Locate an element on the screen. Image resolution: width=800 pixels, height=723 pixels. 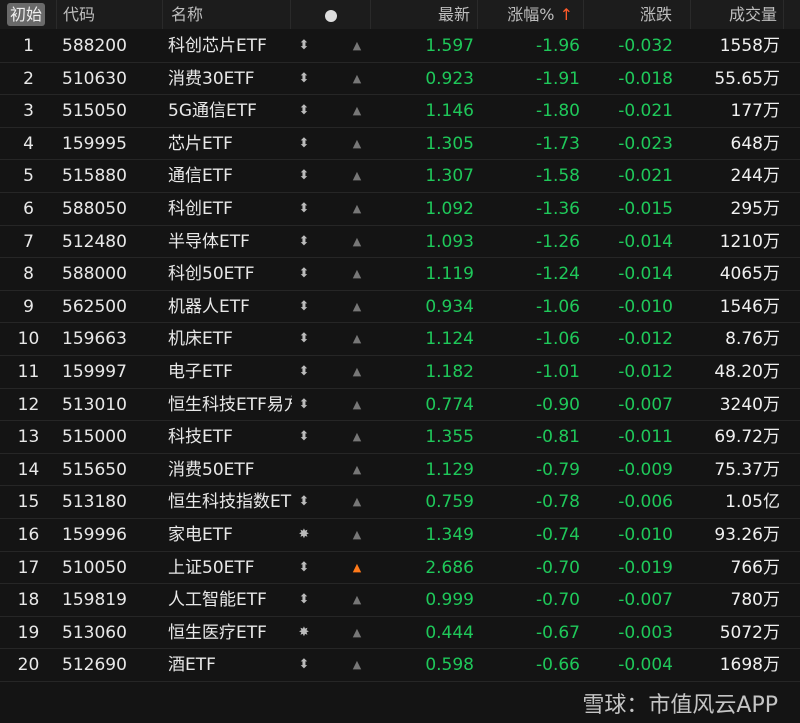
code: 159663 is located at coordinates (94, 339).